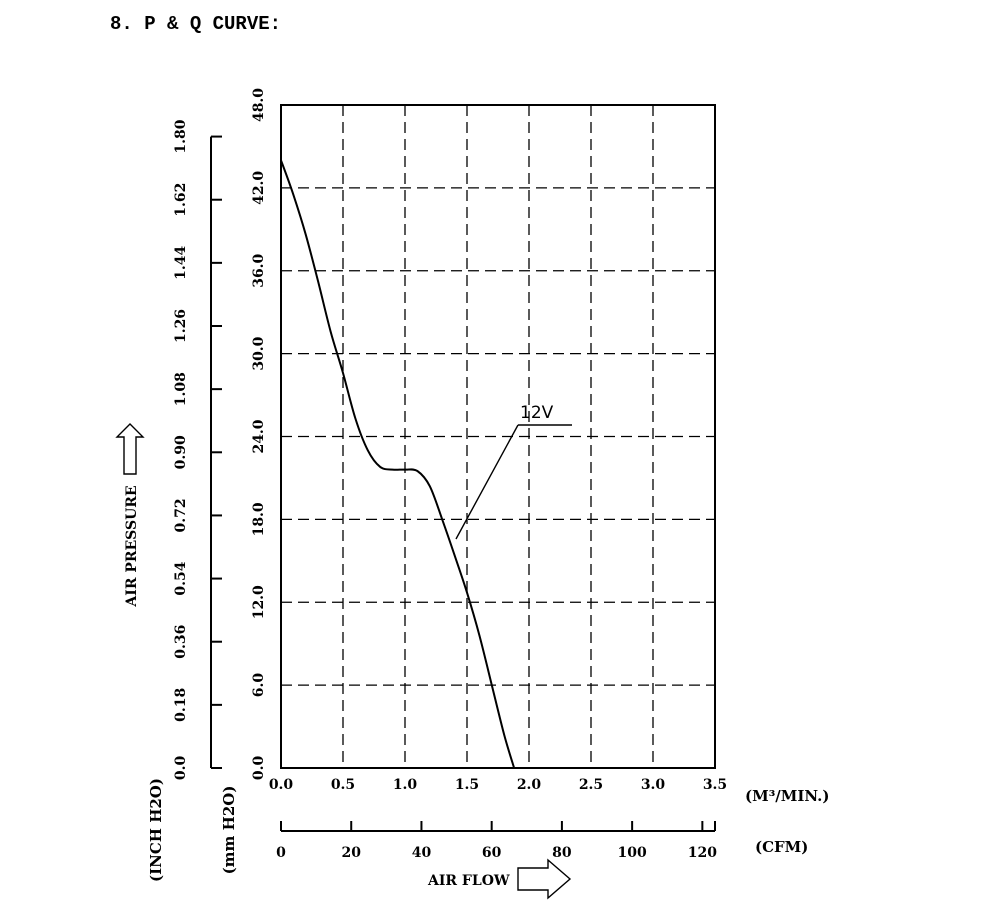  I want to click on x-m3-tick-label: 3.0, so click(653, 785).